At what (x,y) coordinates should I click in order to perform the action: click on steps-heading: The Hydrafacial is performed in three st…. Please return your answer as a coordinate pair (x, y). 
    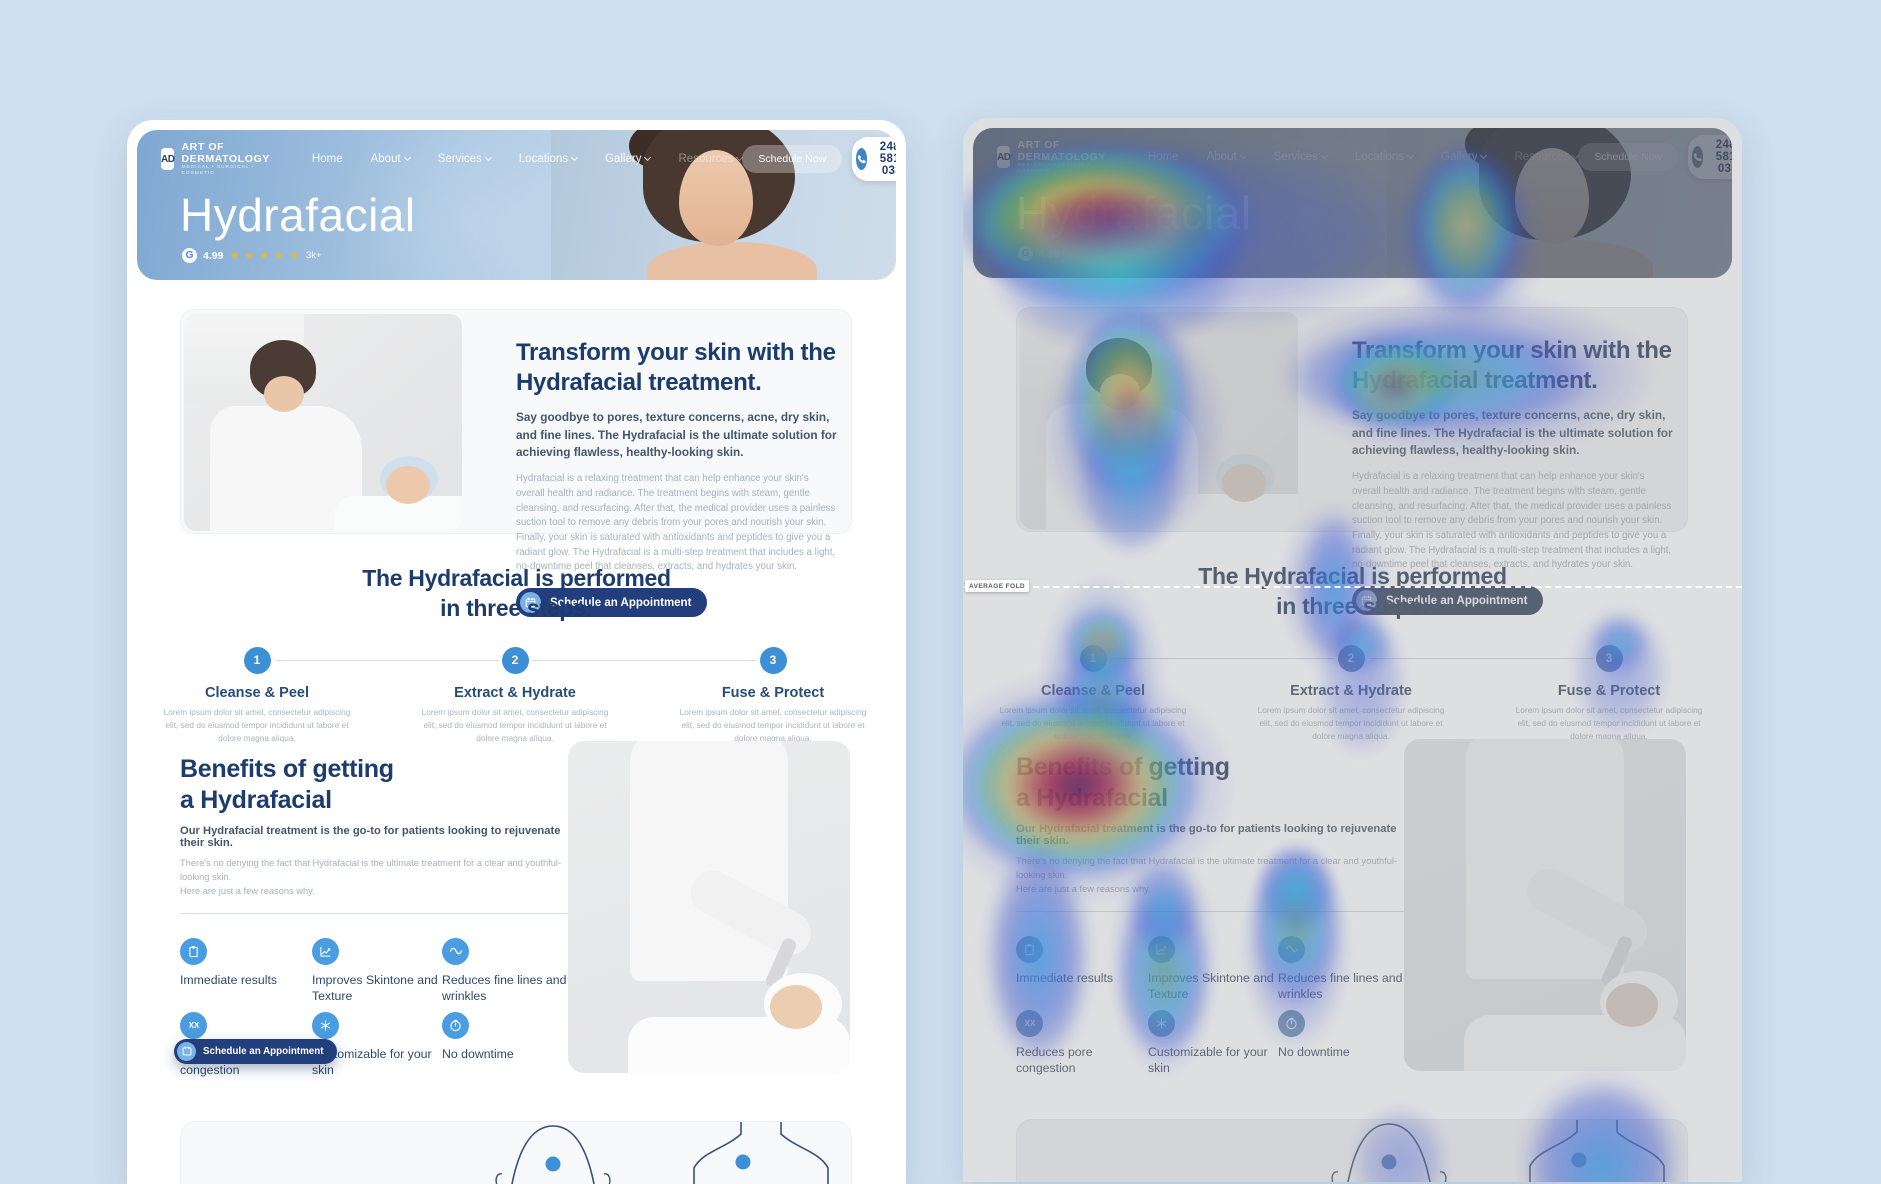
    Looking at the image, I should click on (1352, 591).